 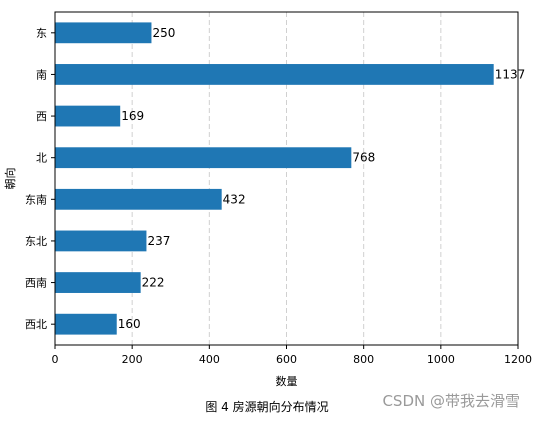 What do you see at coordinates (88, 116) in the screenshot?
I see `bar-西` at bounding box center [88, 116].